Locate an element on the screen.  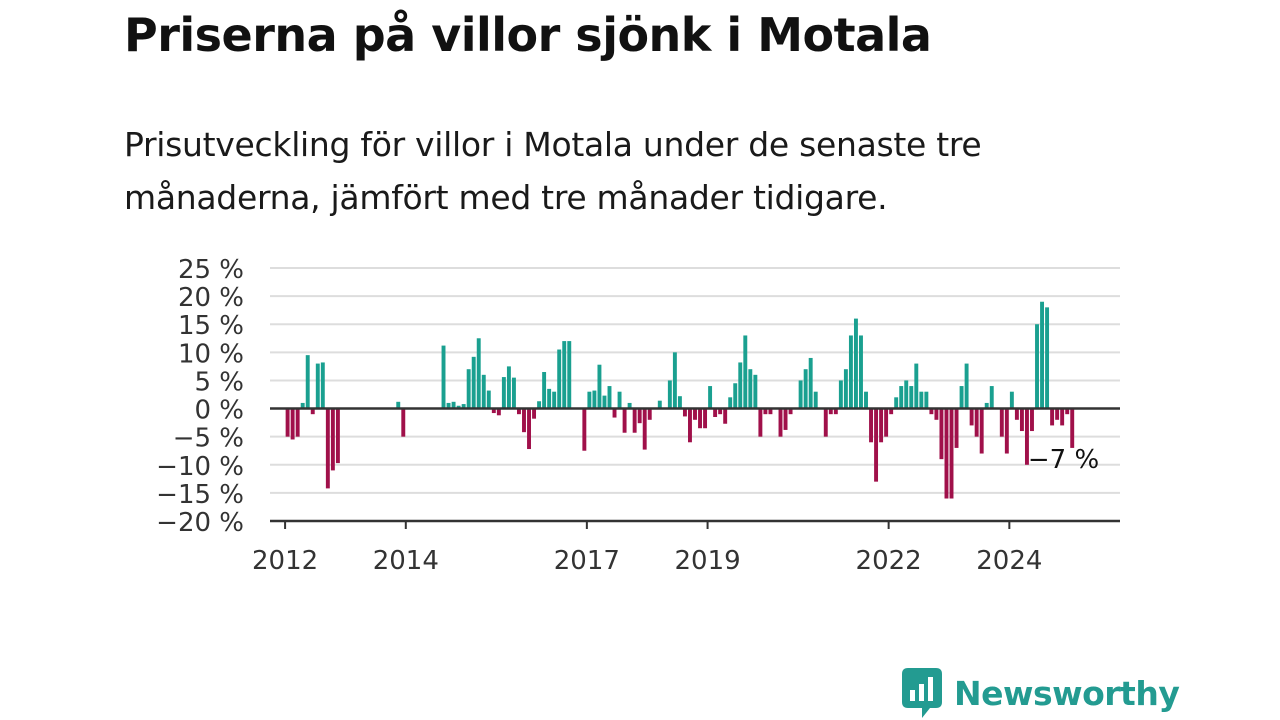
x-tick-label: 2022 is located at coordinates (889, 561).